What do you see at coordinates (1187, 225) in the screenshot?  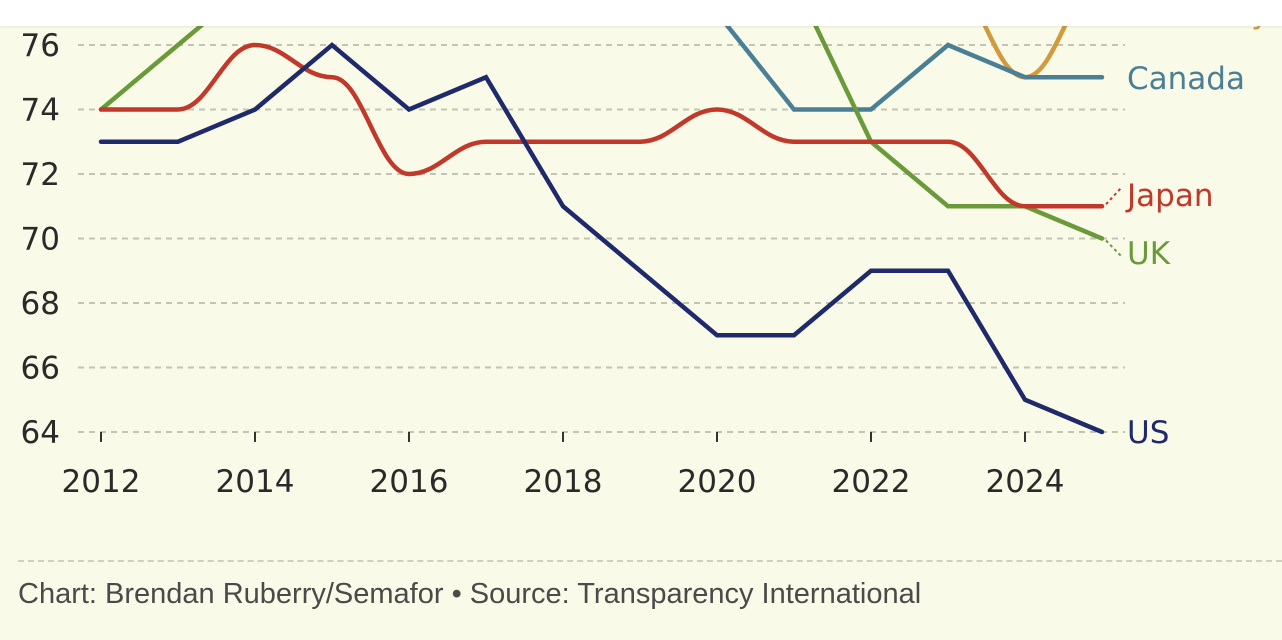 I see `series-labels: Germany Canada UK Japan US` at bounding box center [1187, 225].